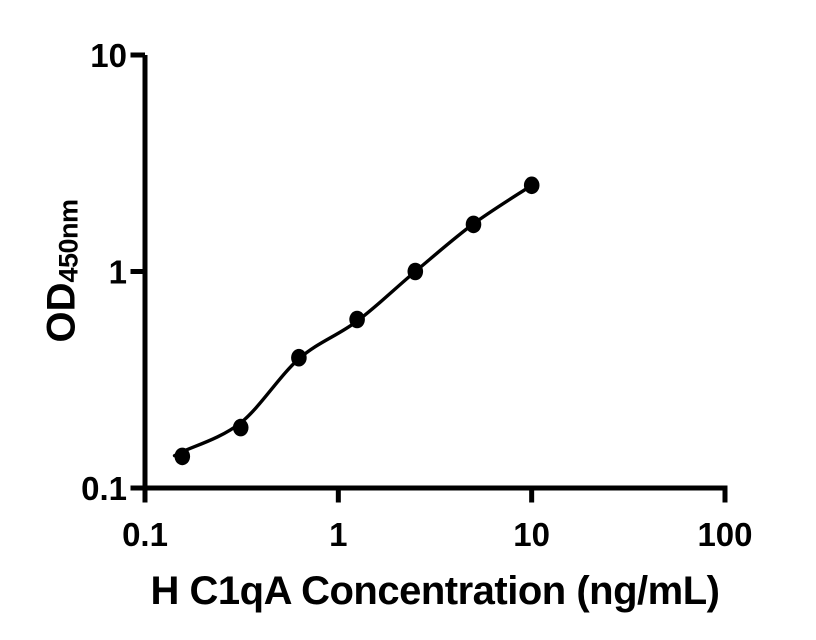 Image resolution: width=816 pixels, height=640 pixels. What do you see at coordinates (435, 591) in the screenshot?
I see `x-axis-title: H C1qA Concentration (ng/mL)` at bounding box center [435, 591].